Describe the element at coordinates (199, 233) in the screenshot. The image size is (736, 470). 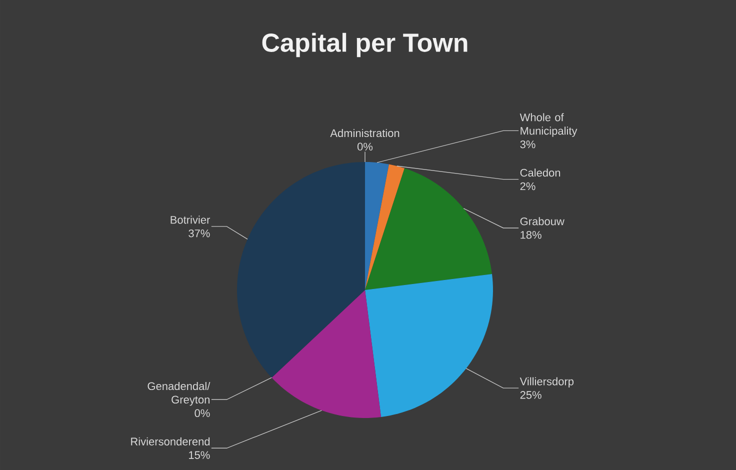
I see `data-label: 37%` at that location.